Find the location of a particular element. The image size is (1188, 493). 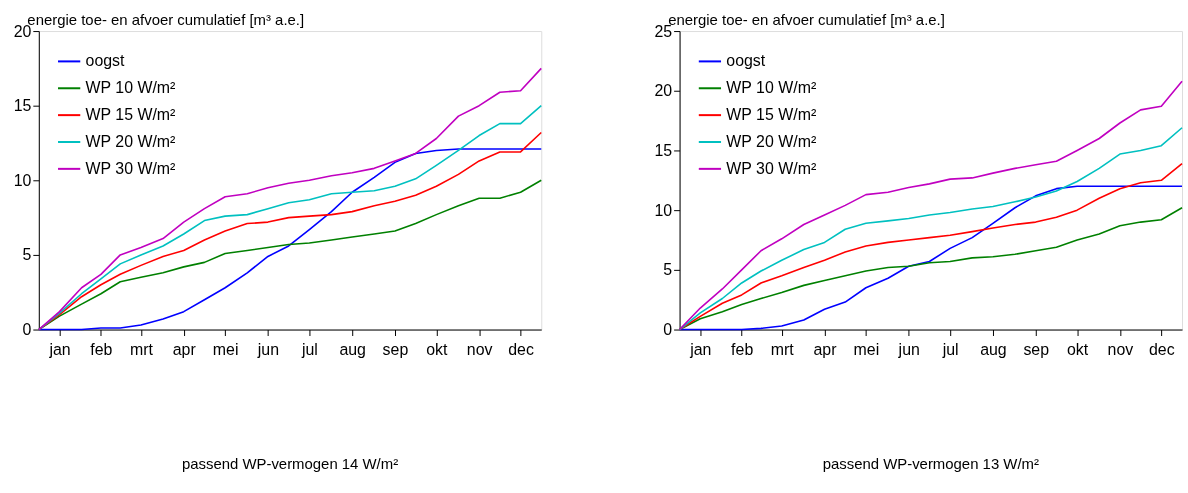

text: passend WP-vermogen 13 W/m² is located at coordinates (930, 463).